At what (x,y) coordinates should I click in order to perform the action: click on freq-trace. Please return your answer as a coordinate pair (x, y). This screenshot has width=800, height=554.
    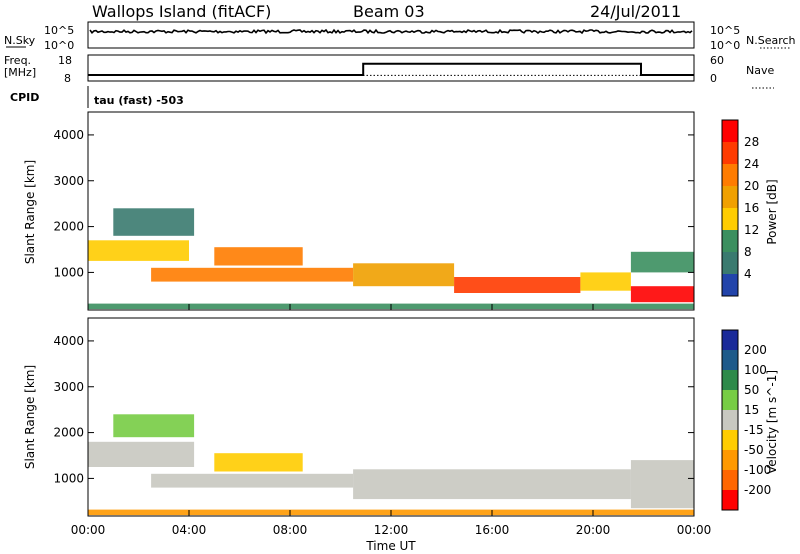
    Looking at the image, I should click on (391, 69).